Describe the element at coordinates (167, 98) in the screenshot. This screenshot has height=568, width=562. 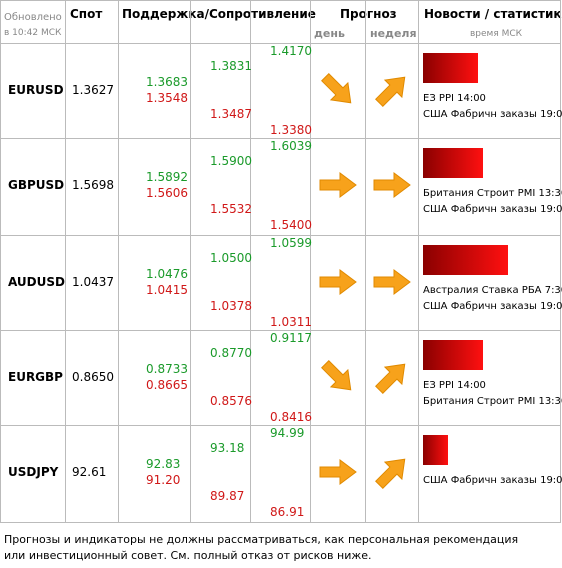
I see `resistance-1: 1.3548` at that location.